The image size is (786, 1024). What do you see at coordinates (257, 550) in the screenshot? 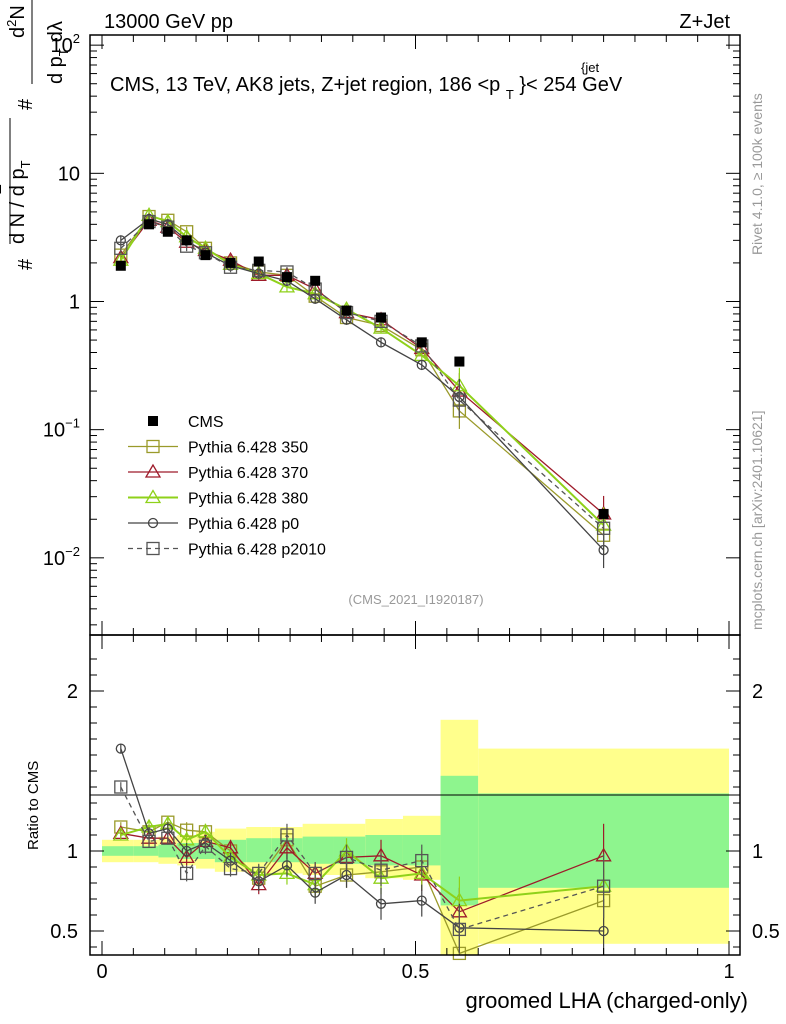
I see `legend-label-p2010: Pythia 6.428 p2010` at bounding box center [257, 550].